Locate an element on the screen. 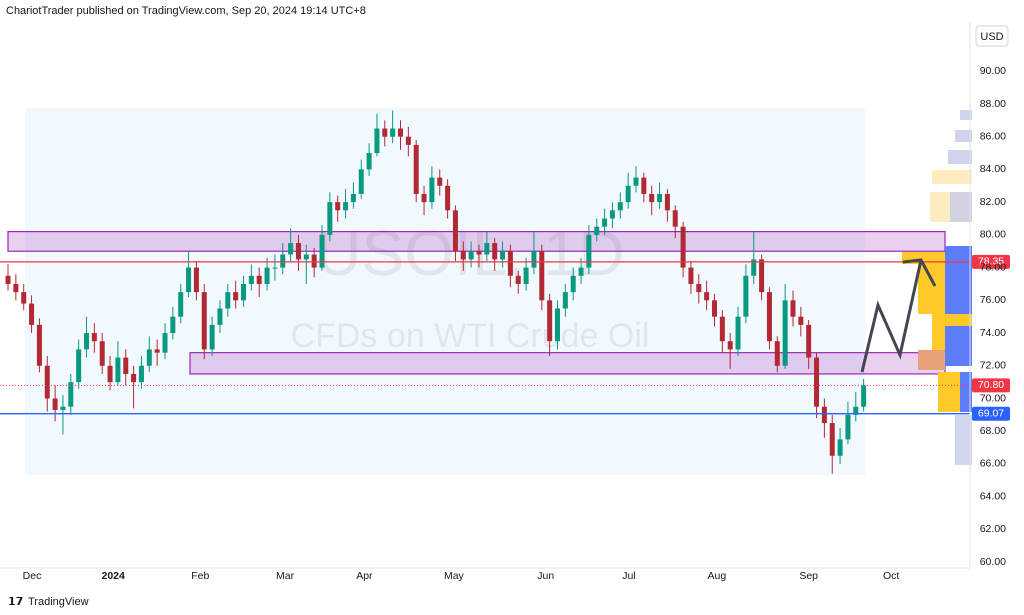 The image size is (1024, 615). y-tick-label: 74.00 is located at coordinates (993, 333).